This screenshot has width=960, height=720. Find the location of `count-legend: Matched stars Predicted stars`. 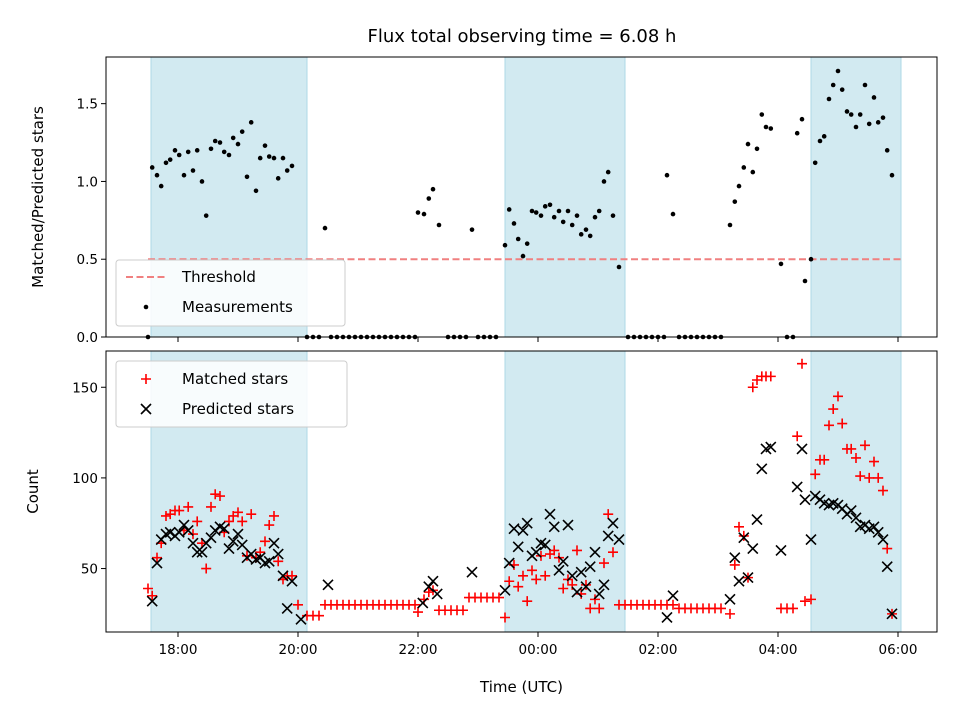

count-legend: Matched stars Predicted stars is located at coordinates (231, 394).